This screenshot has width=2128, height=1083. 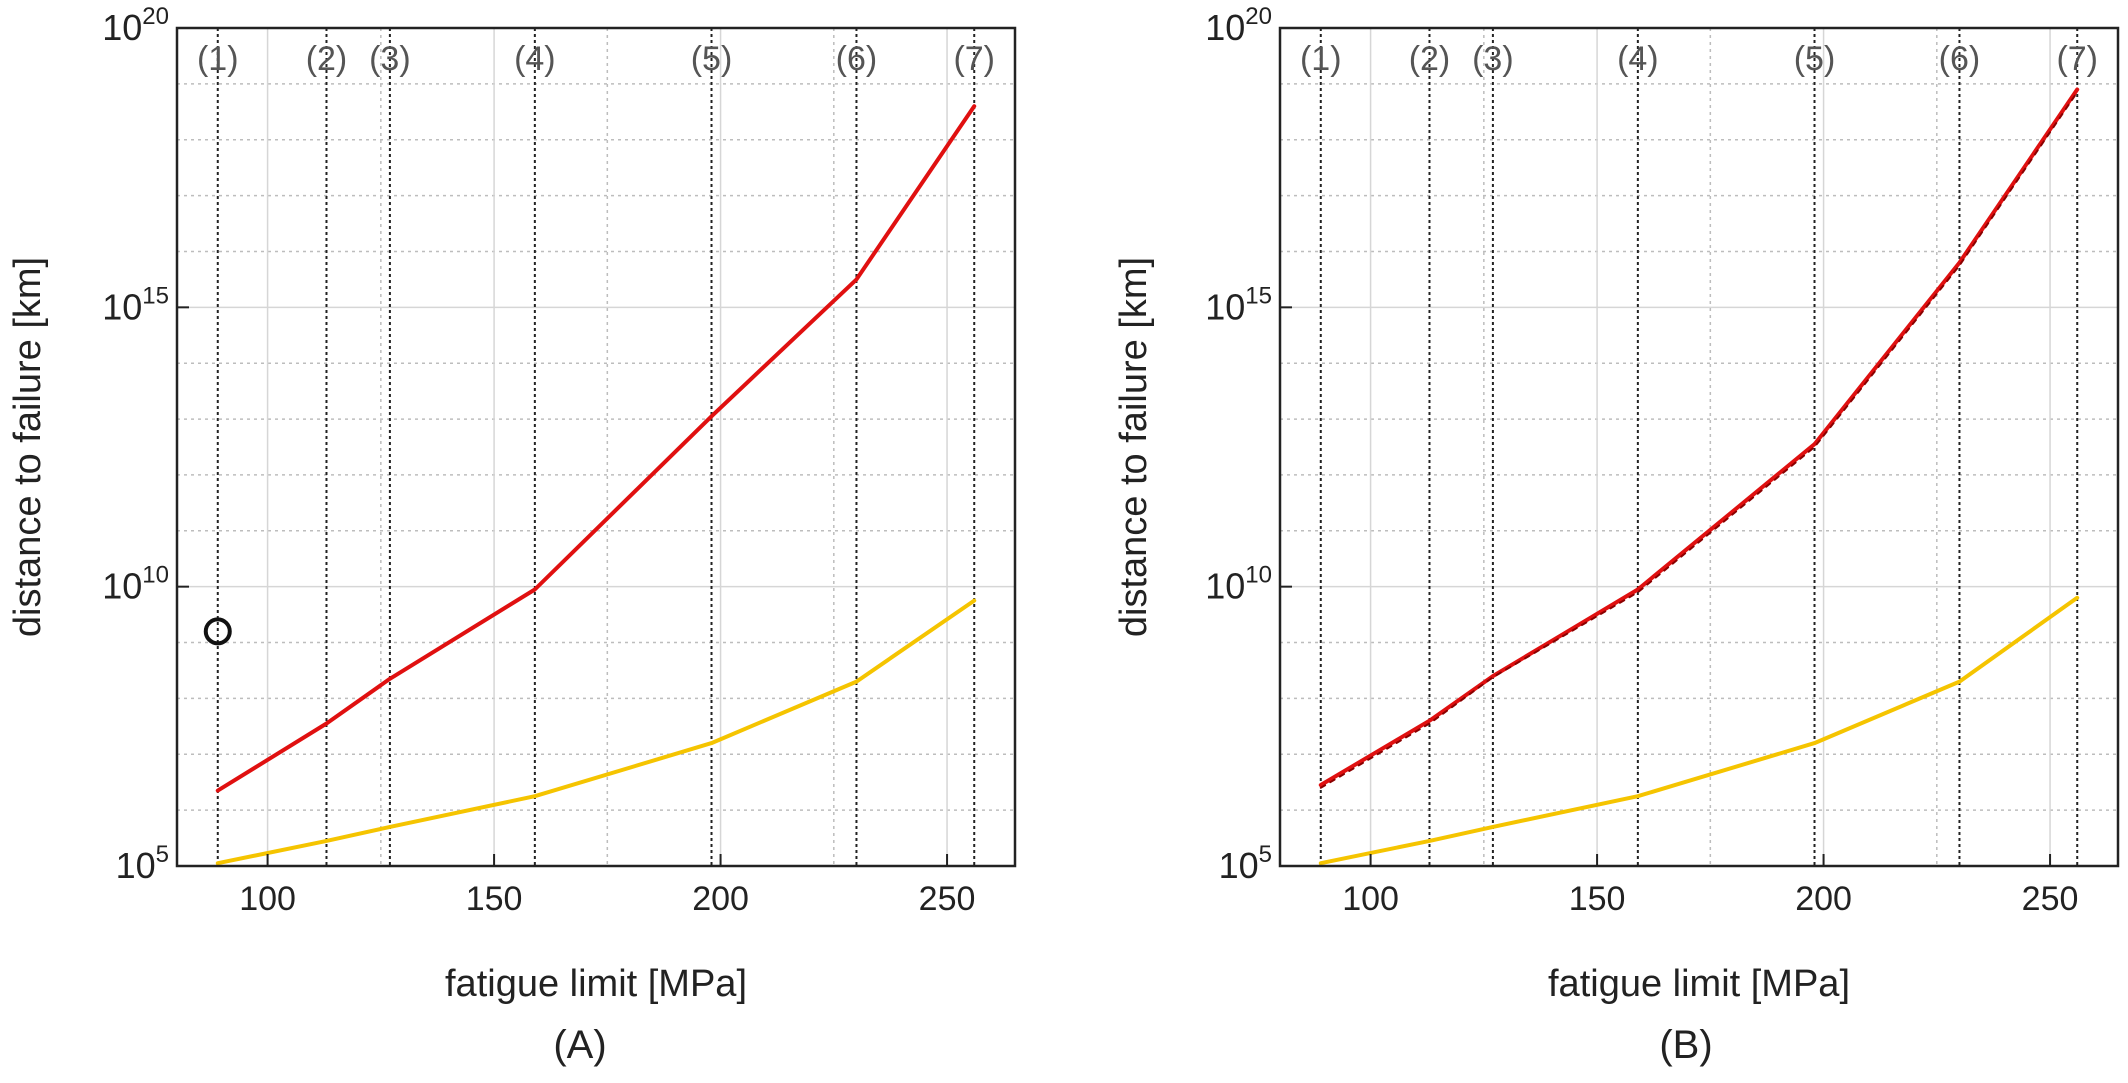 What do you see at coordinates (1685, 1045) in the screenshot?
I see `panel-caption: (B)` at bounding box center [1685, 1045].